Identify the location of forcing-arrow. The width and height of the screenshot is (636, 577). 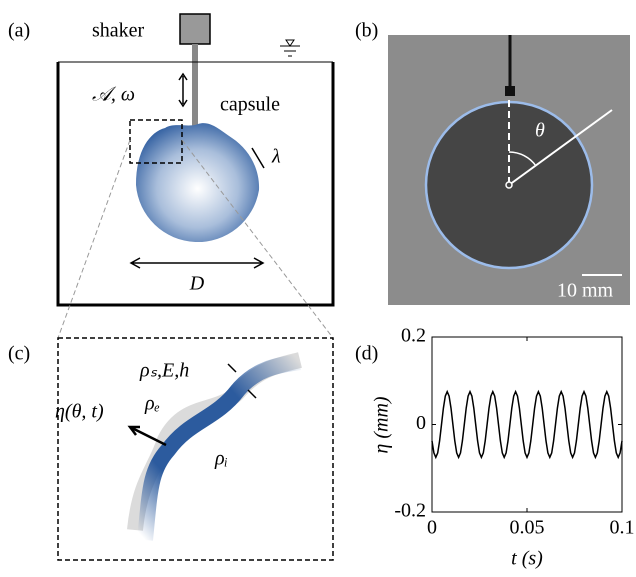
(183, 90).